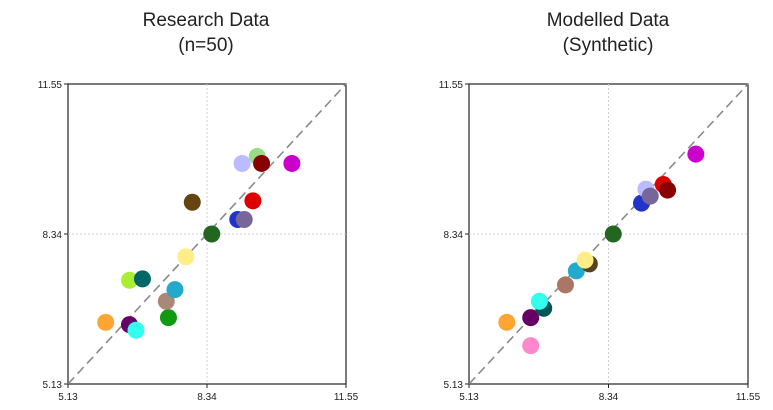 Image resolution: width=773 pixels, height=410 pixels. What do you see at coordinates (53, 385) in the screenshot?
I see `chart-1-y-tick-label: 5.13` at bounding box center [53, 385].